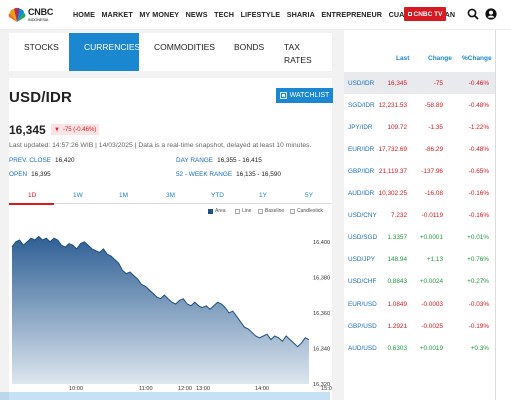 The height and width of the screenshot is (400, 511). Describe the element at coordinates (124, 195) in the screenshot. I see `range-1m: 1M` at that location.